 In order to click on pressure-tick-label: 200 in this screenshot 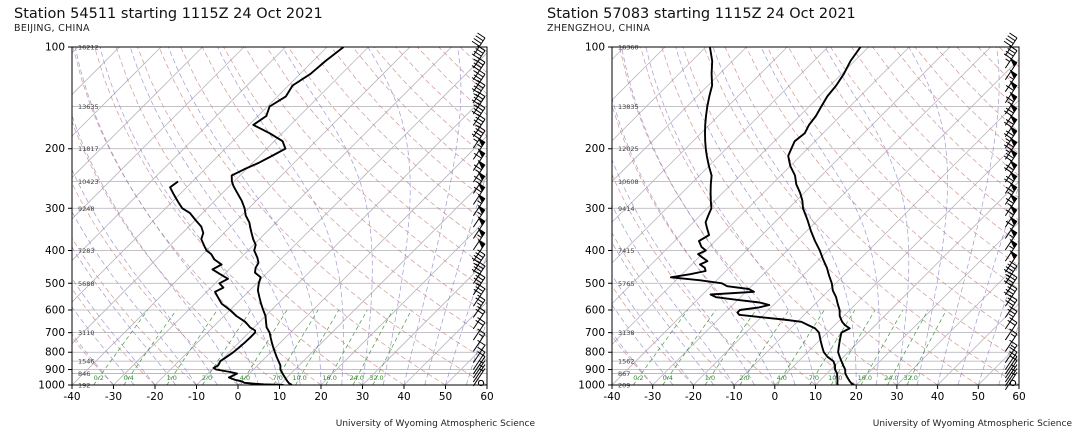, I will do `click(55, 149)`.